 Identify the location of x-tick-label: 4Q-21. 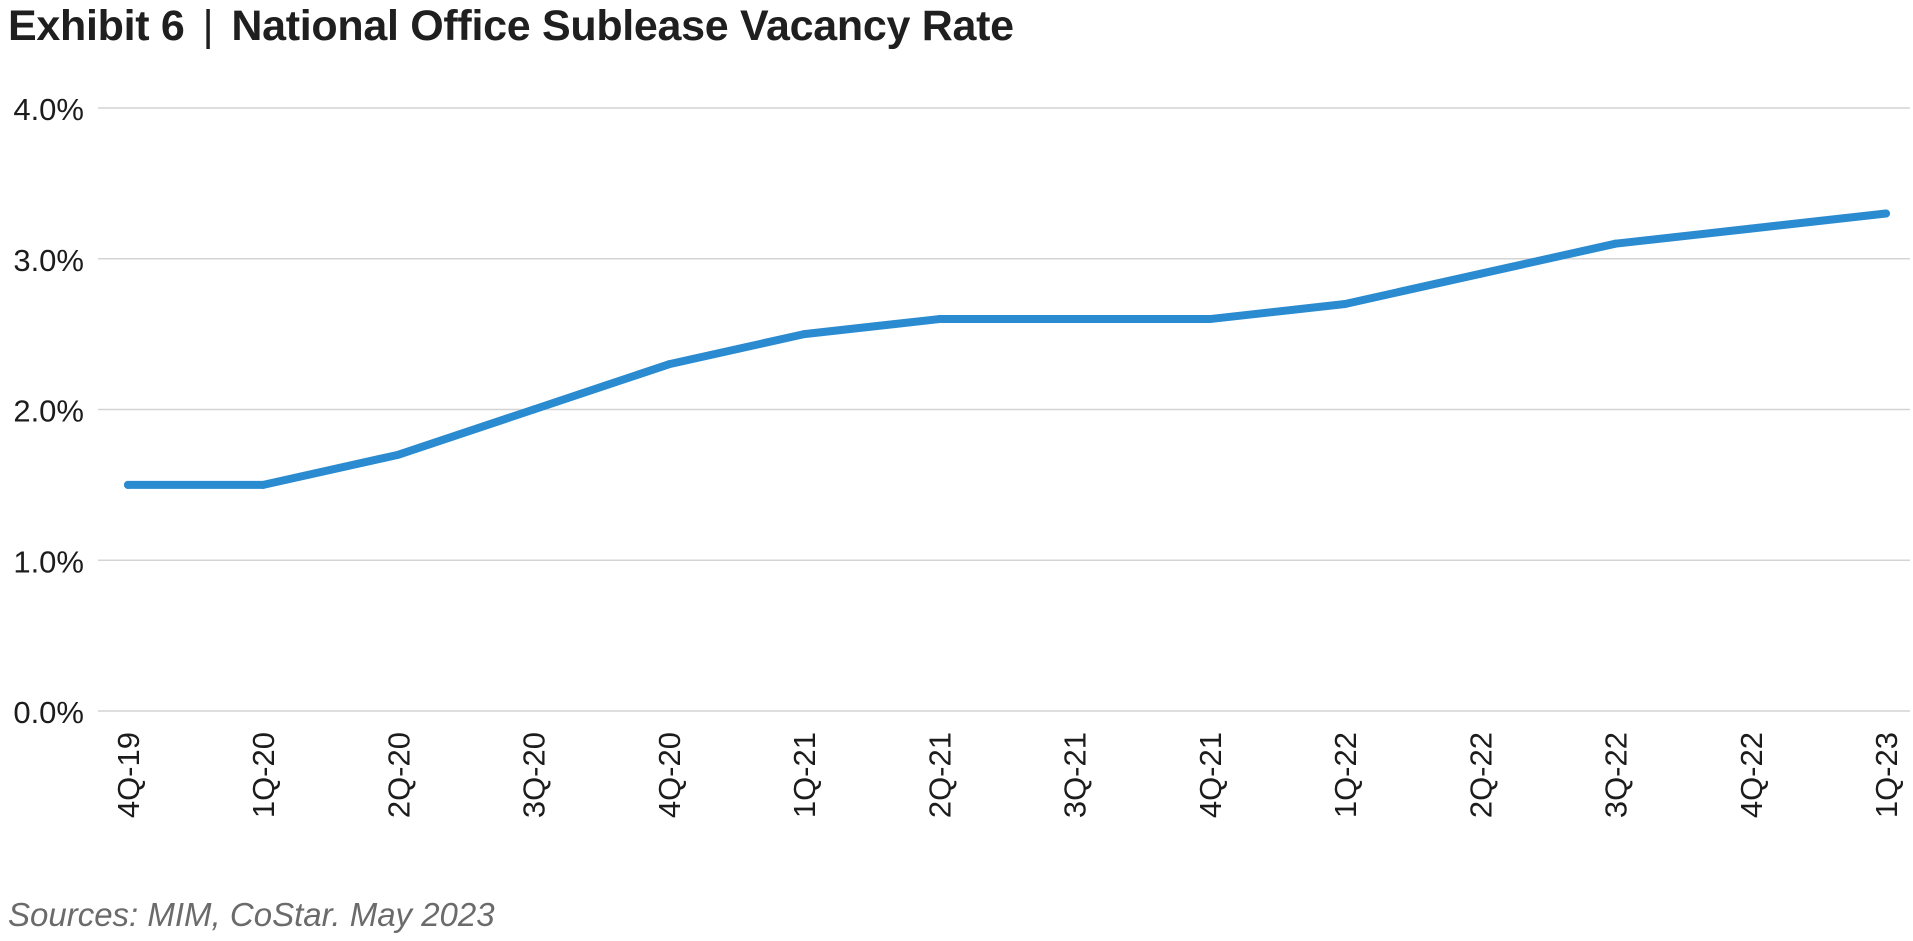
(1210, 775).